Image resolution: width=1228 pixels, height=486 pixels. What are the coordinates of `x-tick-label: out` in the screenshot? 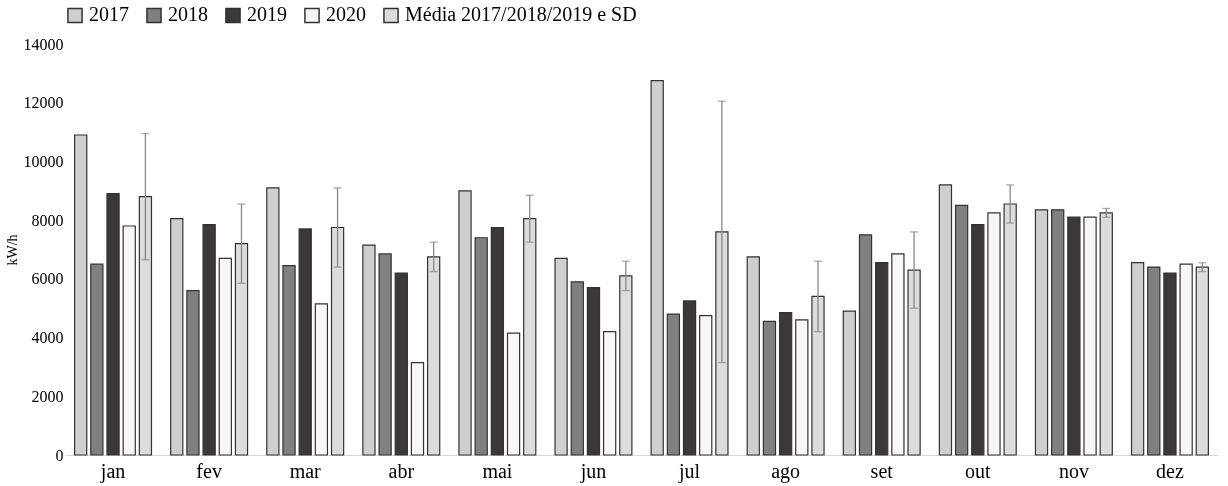 It's located at (978, 470).